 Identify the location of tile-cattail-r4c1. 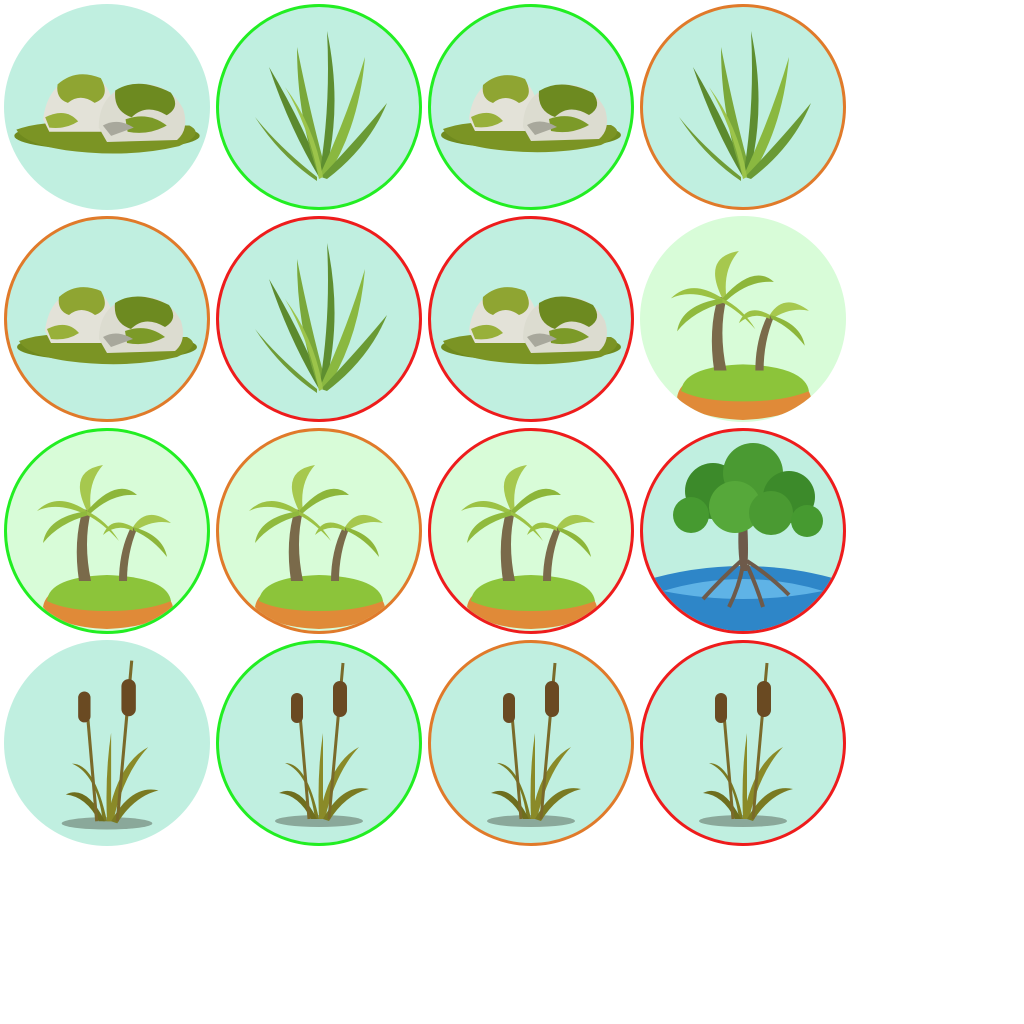
(107, 743).